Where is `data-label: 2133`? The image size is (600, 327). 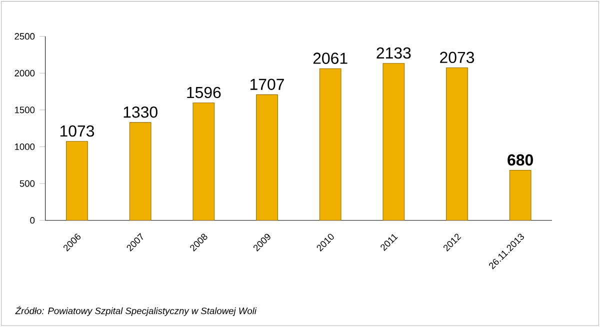
data-label: 2133 is located at coordinates (393, 53).